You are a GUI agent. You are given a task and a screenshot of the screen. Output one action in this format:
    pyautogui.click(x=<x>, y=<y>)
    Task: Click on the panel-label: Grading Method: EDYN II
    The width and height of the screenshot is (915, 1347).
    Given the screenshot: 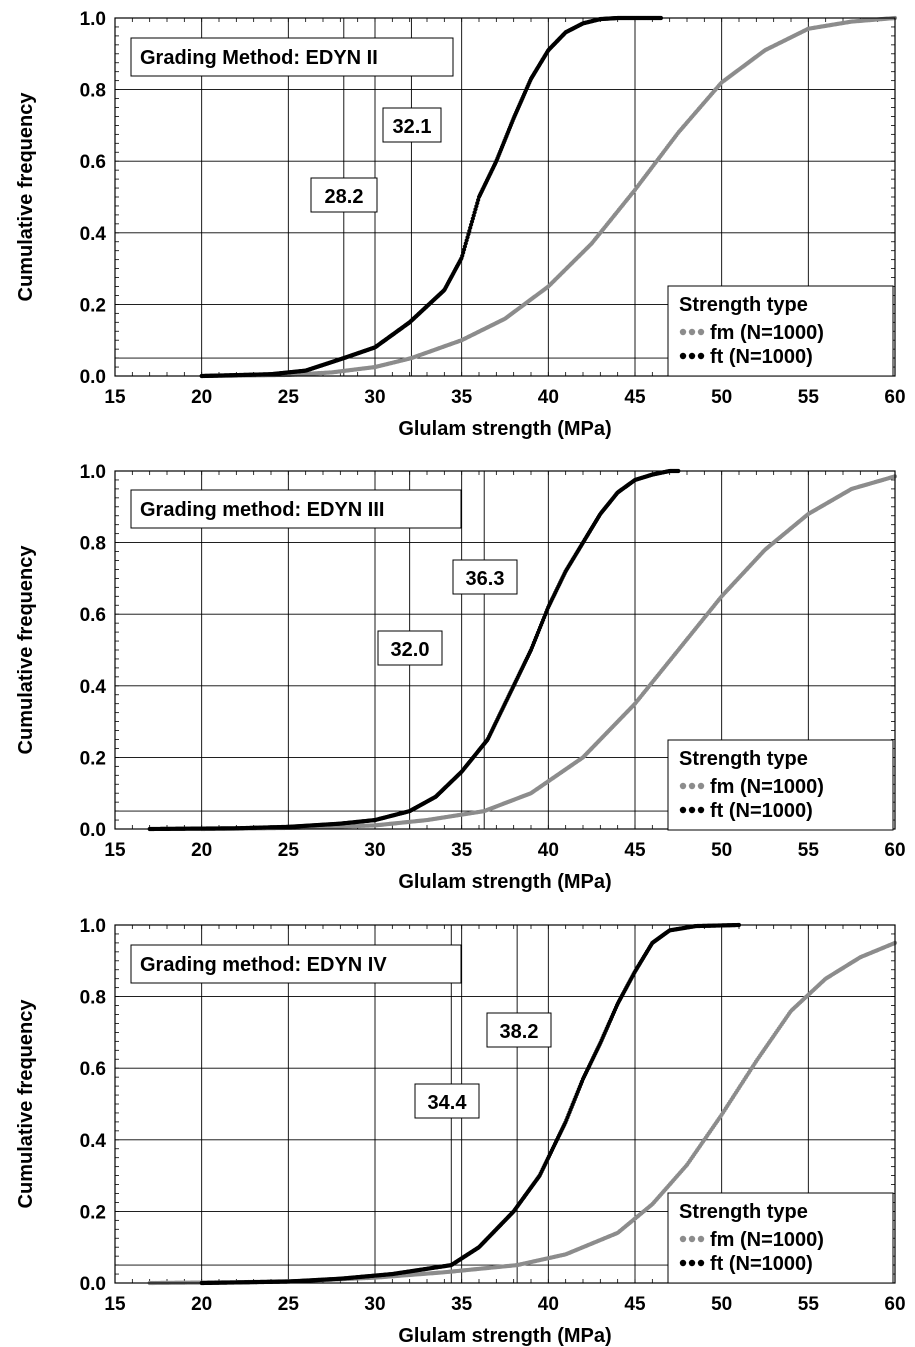 What is the action you would take?
    pyautogui.click(x=259, y=58)
    